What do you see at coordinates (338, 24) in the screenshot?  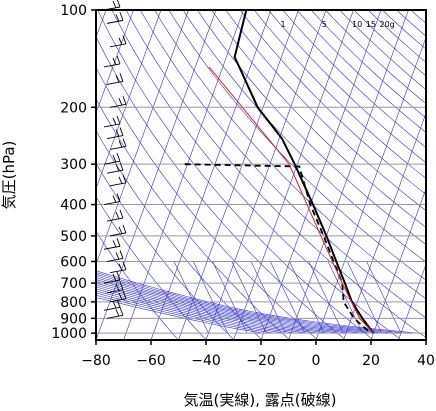 I see `mixing-ratio-labels: 1 5 10 15 20g` at bounding box center [338, 24].